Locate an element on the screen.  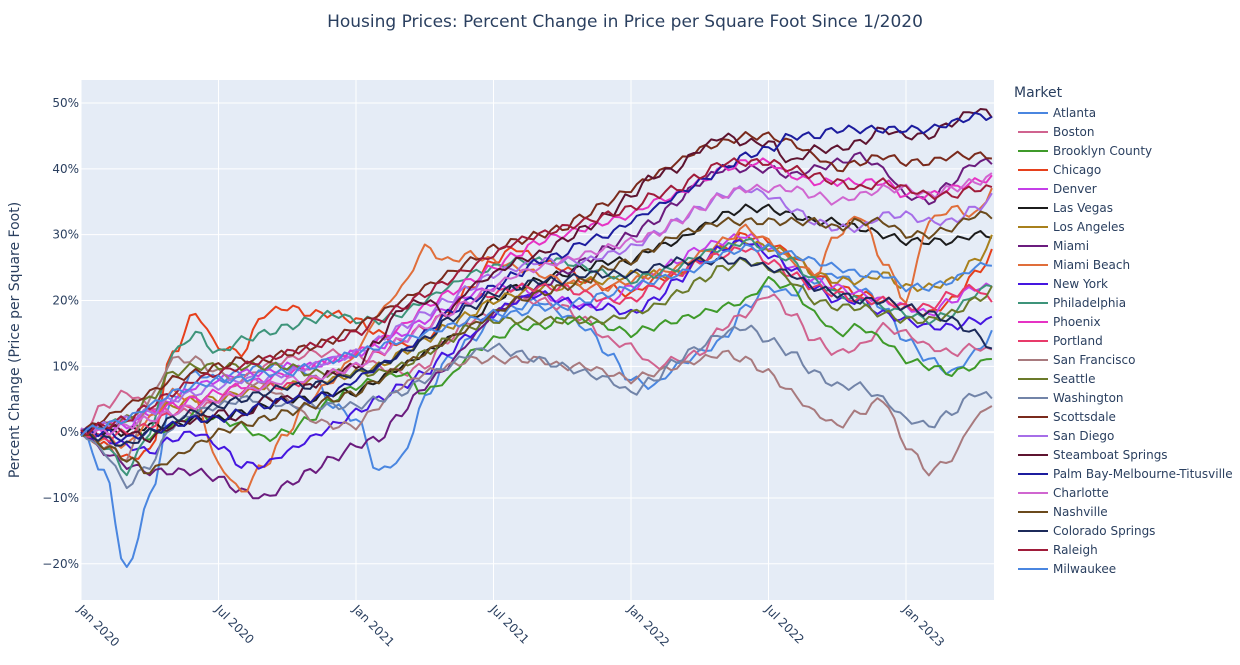
x-tick-label: Jul 2021 is located at coordinates (509, 624).